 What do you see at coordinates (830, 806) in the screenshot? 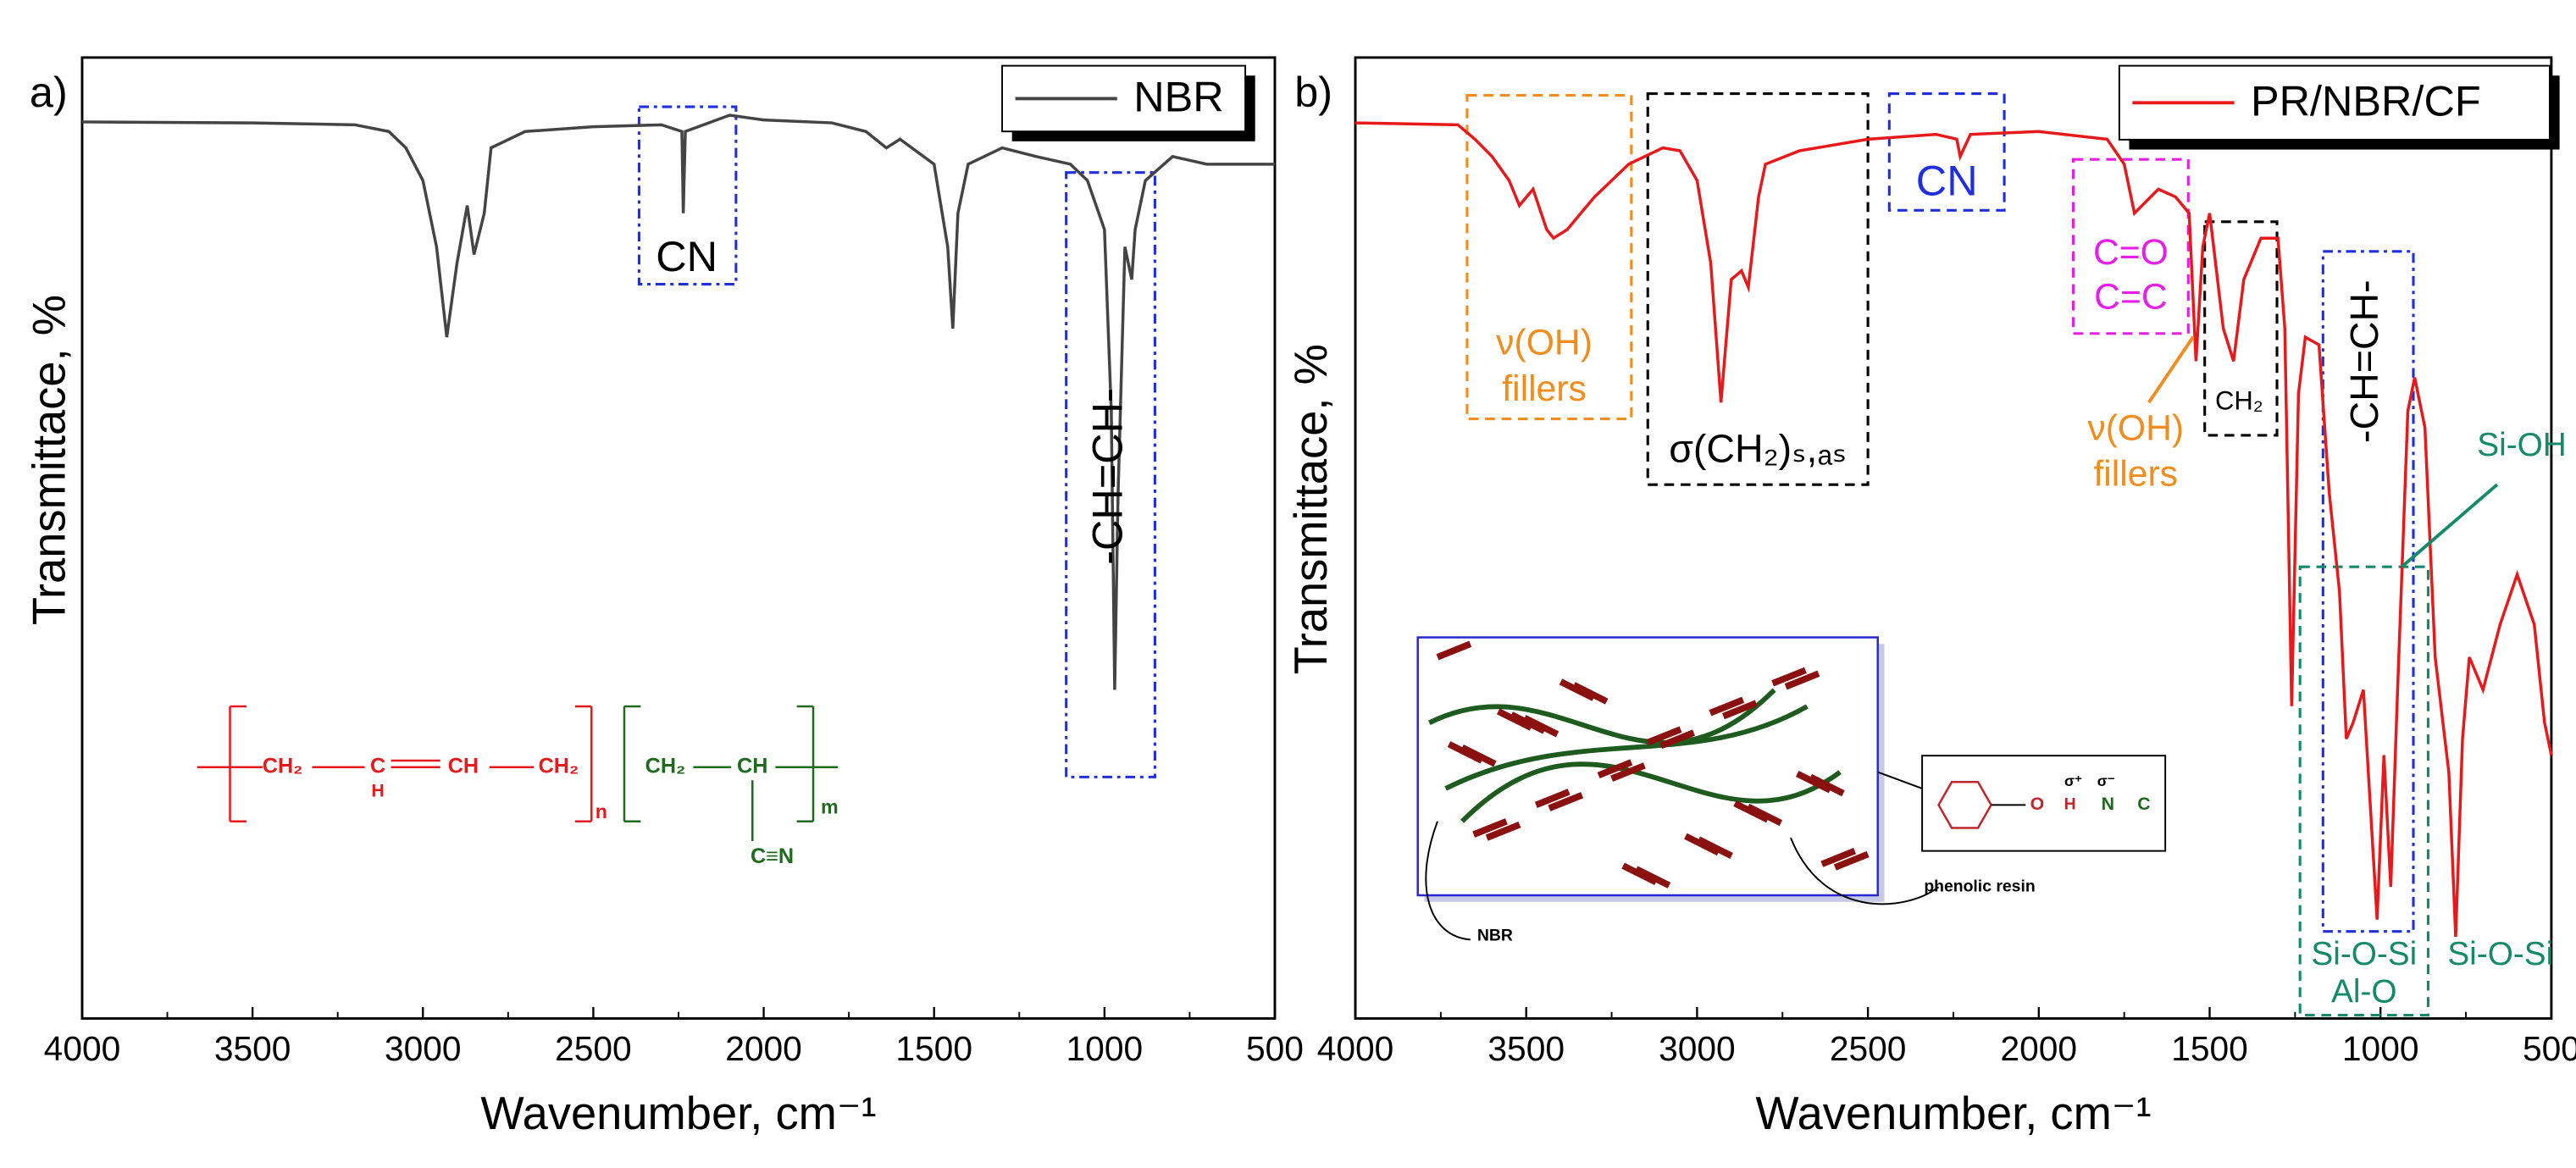
I see `structure-label: m` at bounding box center [830, 806].